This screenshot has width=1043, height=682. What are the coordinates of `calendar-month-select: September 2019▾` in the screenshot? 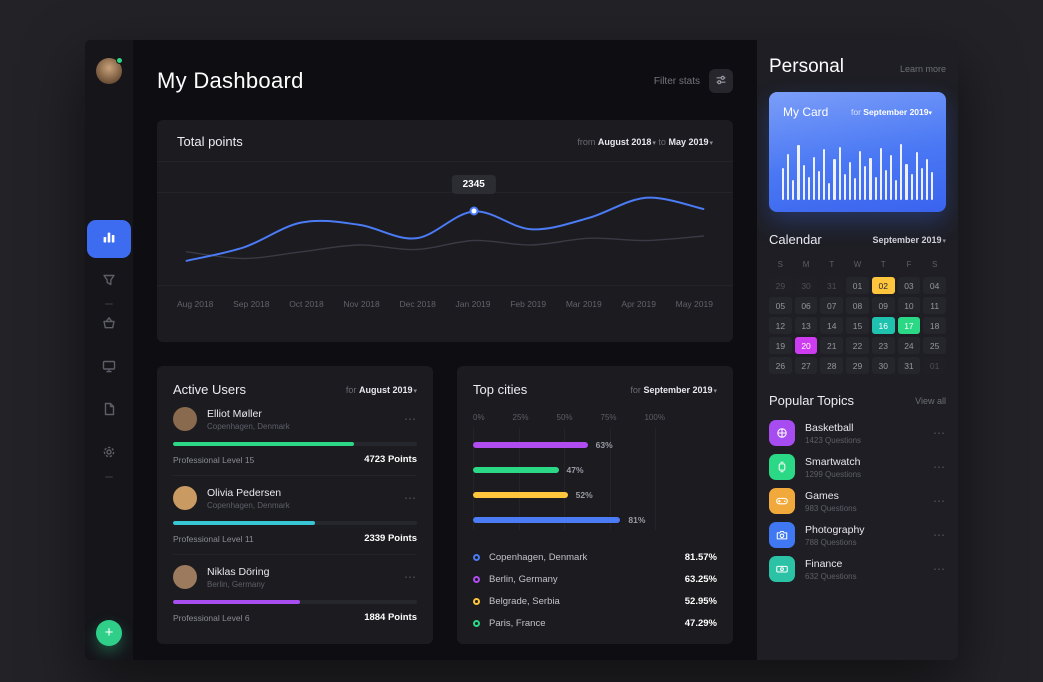 It's located at (909, 240).